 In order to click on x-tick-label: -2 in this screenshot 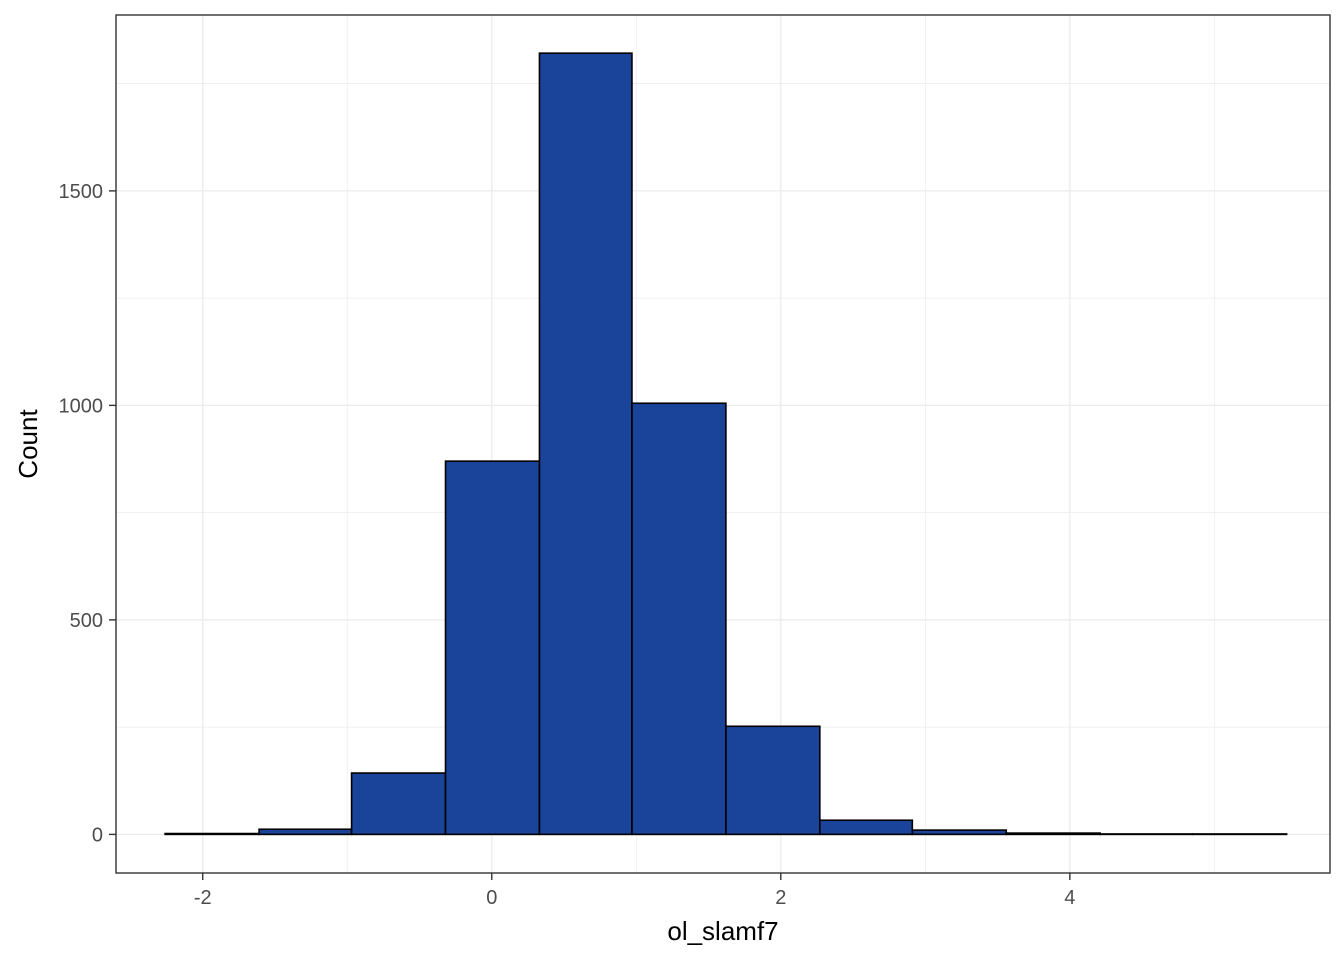, I will do `click(203, 898)`.